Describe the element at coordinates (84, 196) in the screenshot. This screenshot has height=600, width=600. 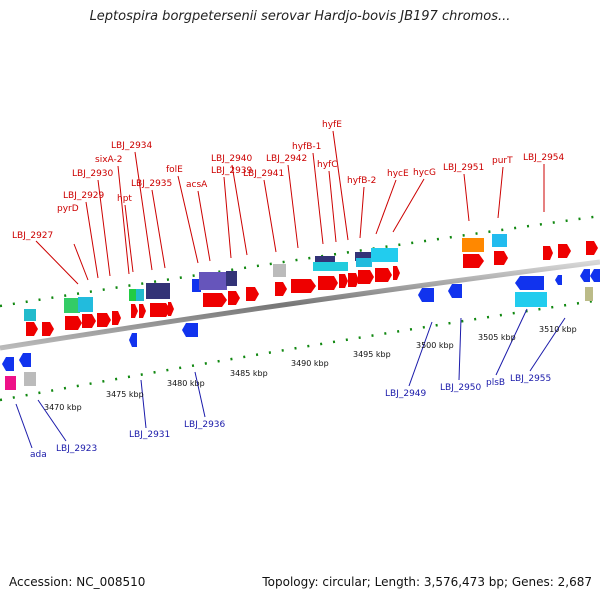
I see `gene-label: LBJ_2929` at that location.